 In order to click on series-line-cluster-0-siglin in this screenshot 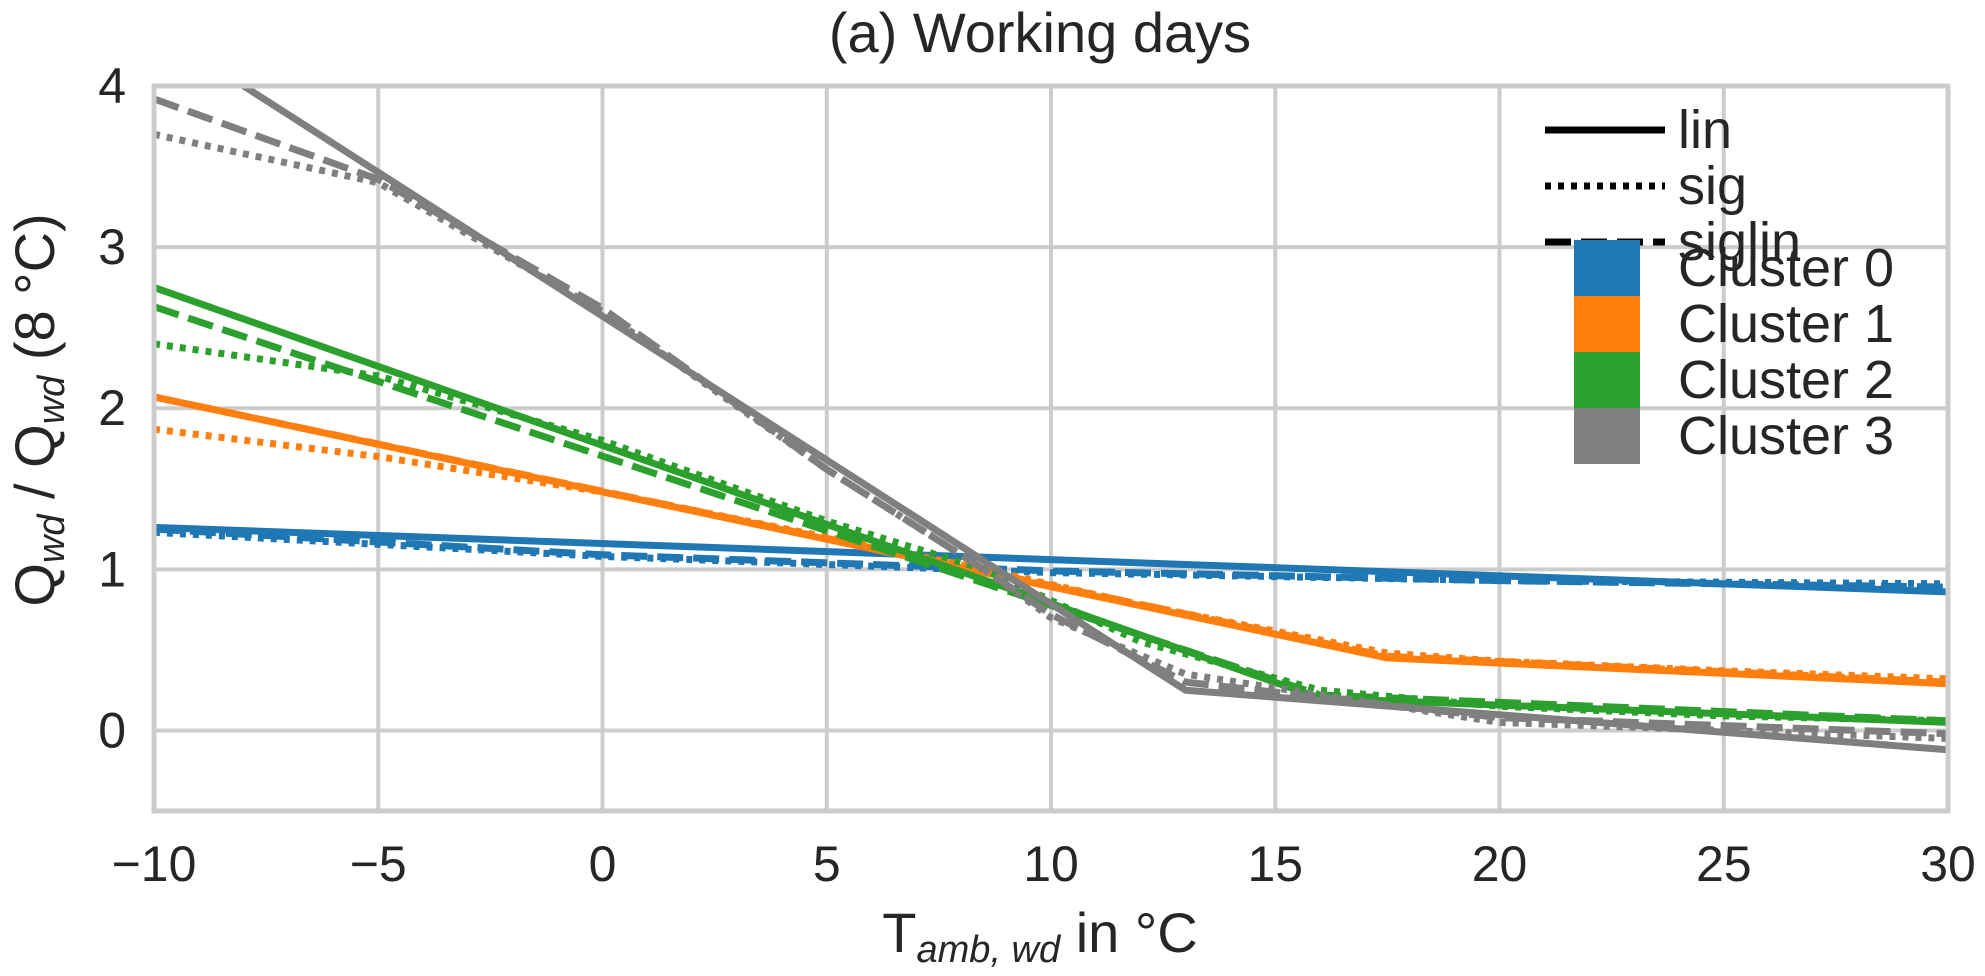, I will do `click(1051, 558)`.